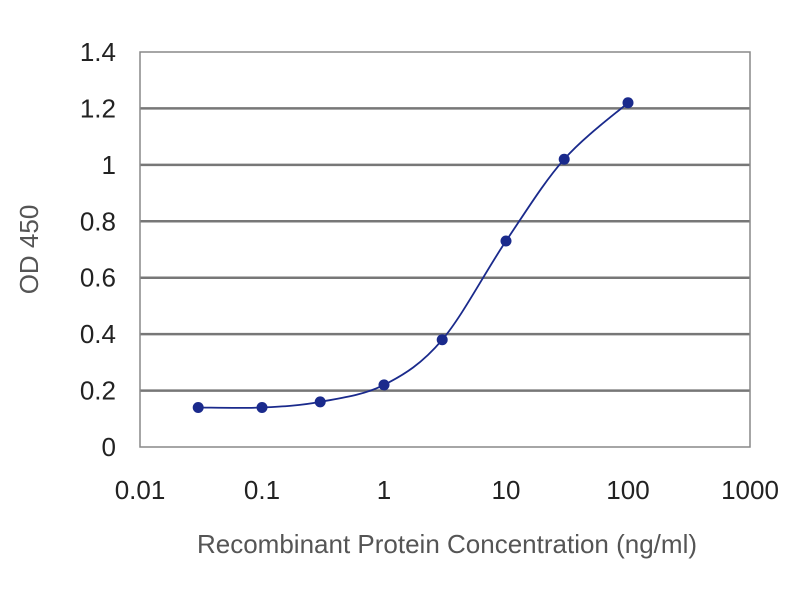  What do you see at coordinates (447, 490) in the screenshot?
I see `x-tick-labels: 0.01 0.1 1 10 100 1000` at bounding box center [447, 490].